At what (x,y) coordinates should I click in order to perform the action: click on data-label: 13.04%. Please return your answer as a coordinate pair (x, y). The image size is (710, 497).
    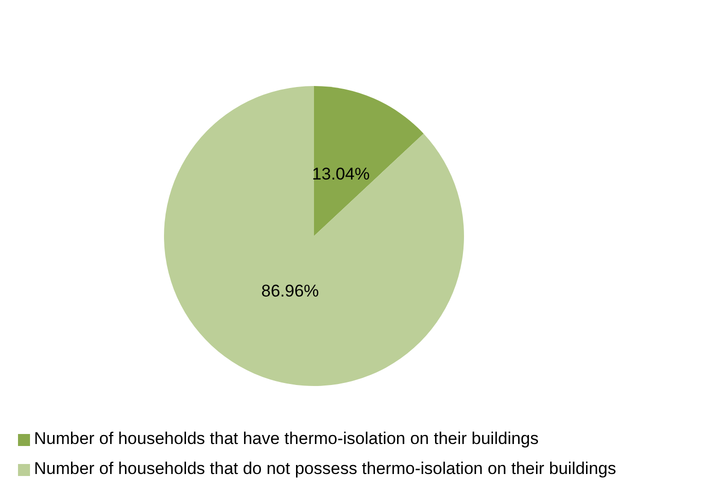
    Looking at the image, I should click on (341, 174).